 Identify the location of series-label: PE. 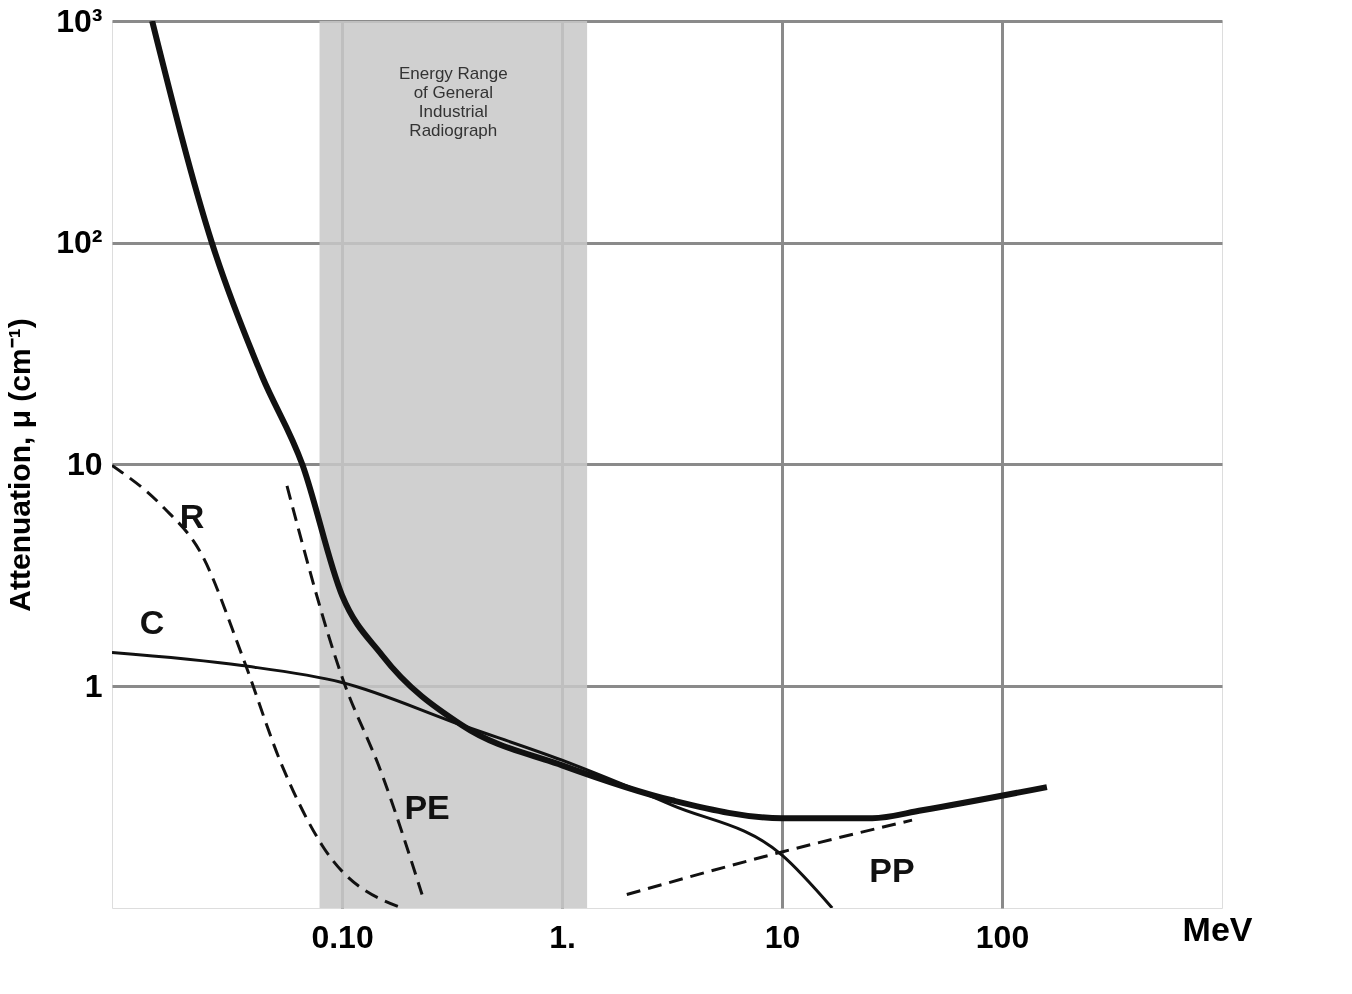
(427, 807).